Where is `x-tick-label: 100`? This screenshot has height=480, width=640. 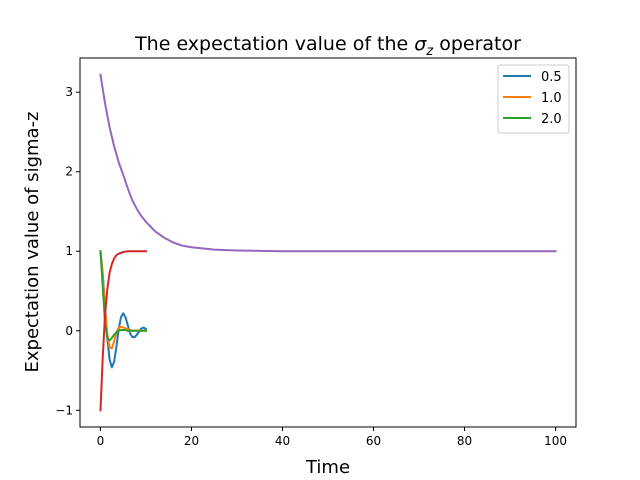
x-tick-label: 100 is located at coordinates (555, 441).